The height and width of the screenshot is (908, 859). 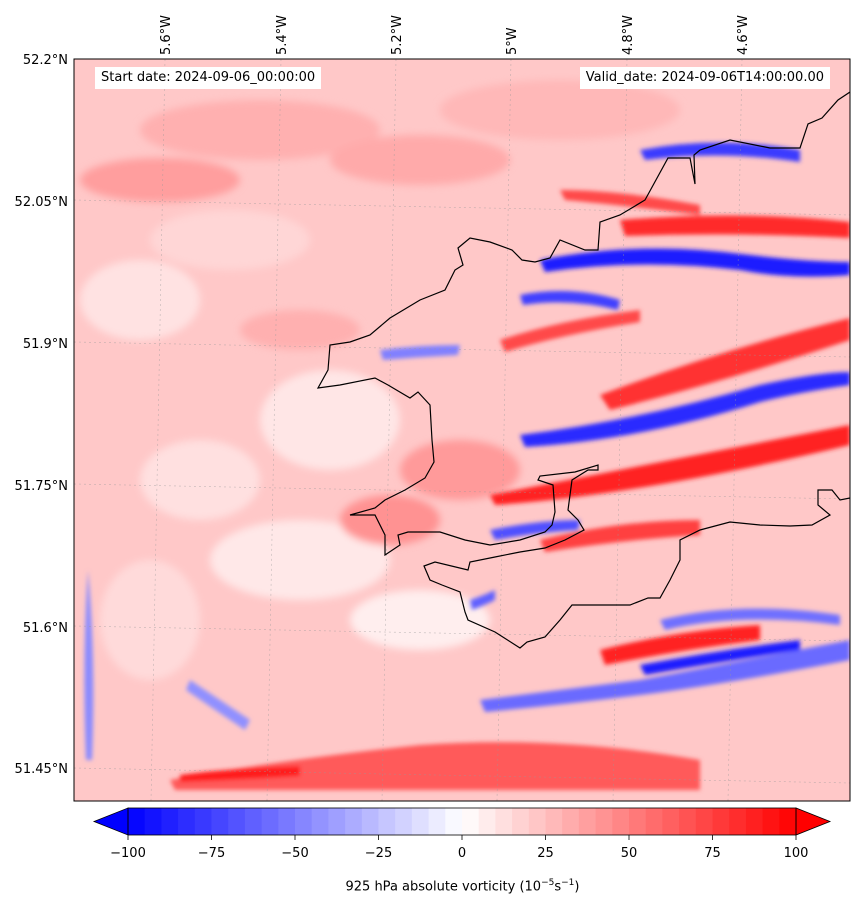 What do you see at coordinates (462, 837) in the screenshot?
I see `colorbar-ticks` at bounding box center [462, 837].